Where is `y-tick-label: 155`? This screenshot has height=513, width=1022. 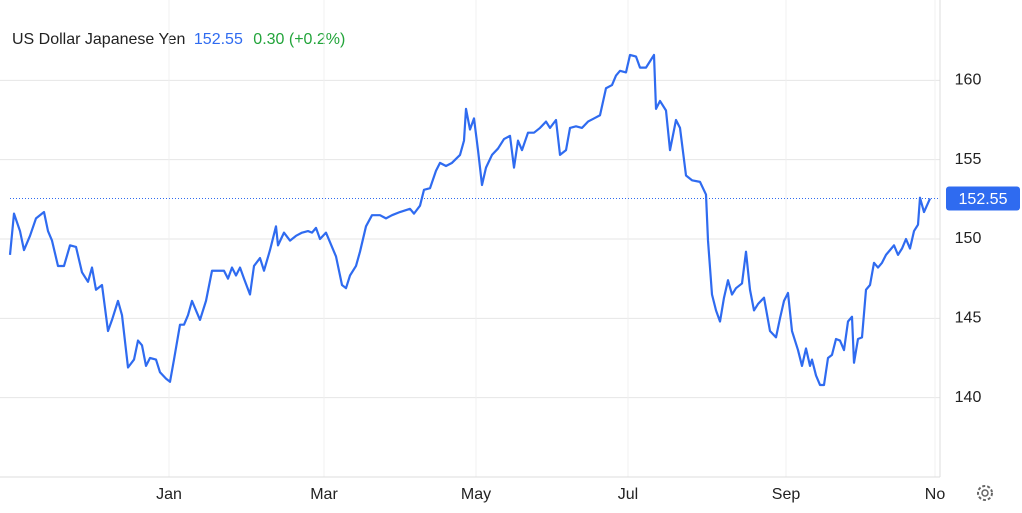
y-tick-label: 155 is located at coordinates (968, 159).